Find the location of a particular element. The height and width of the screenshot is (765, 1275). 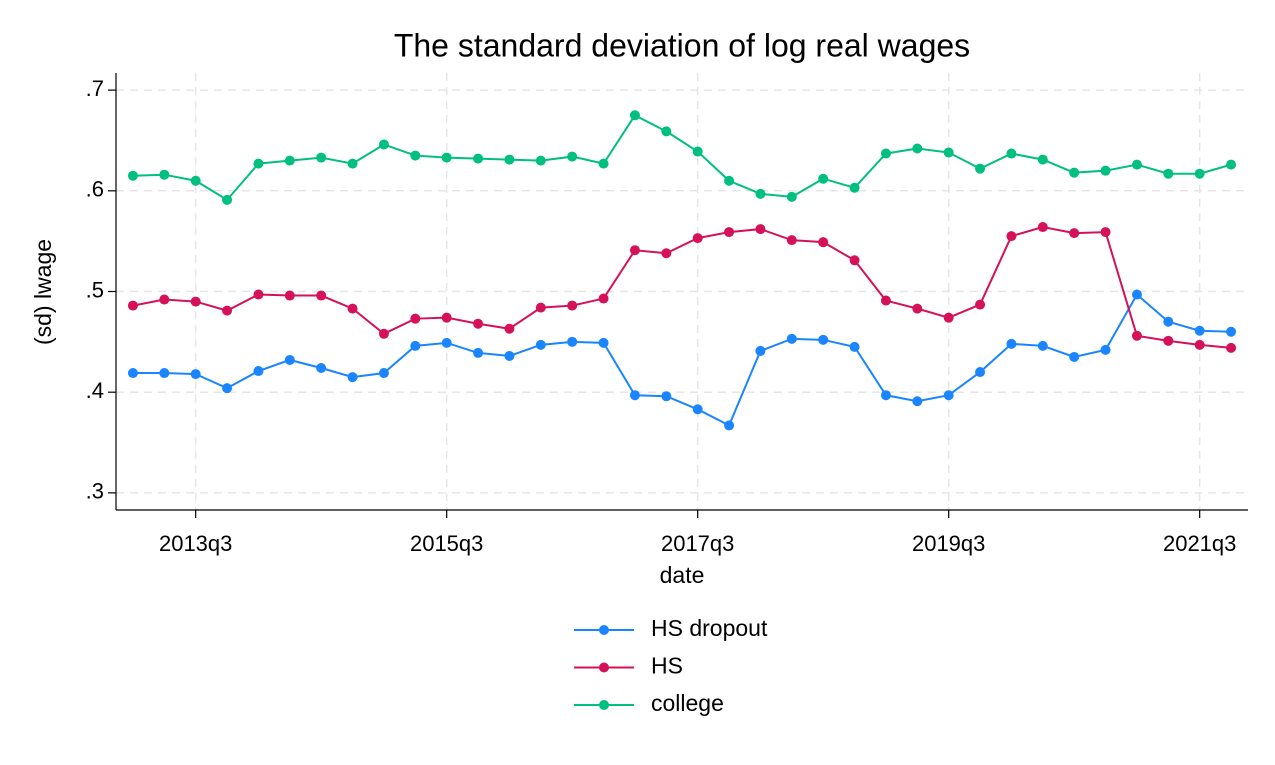

legend-label: HS dropout is located at coordinates (709, 628).